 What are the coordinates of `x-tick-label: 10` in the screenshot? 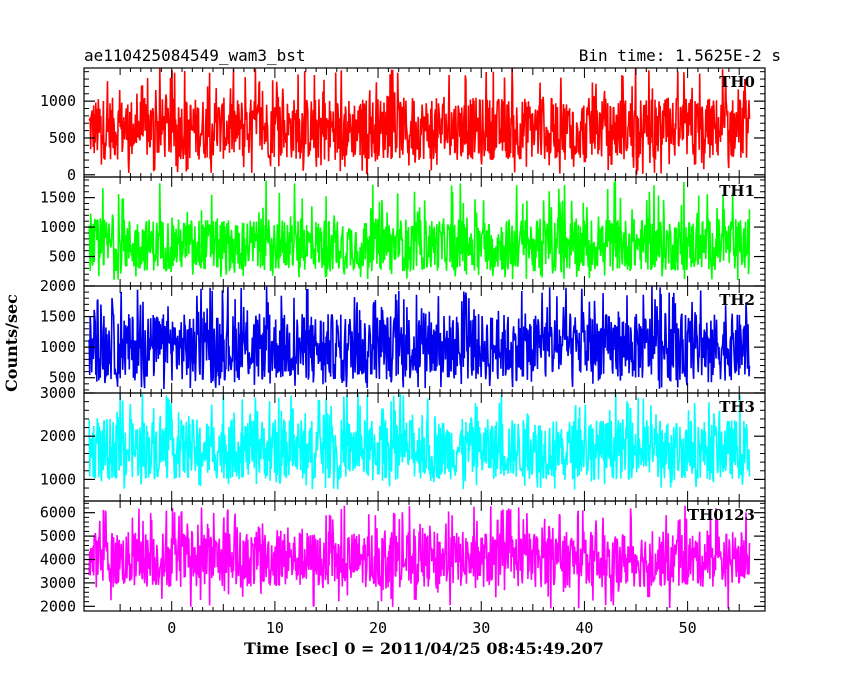 It's located at (275, 628).